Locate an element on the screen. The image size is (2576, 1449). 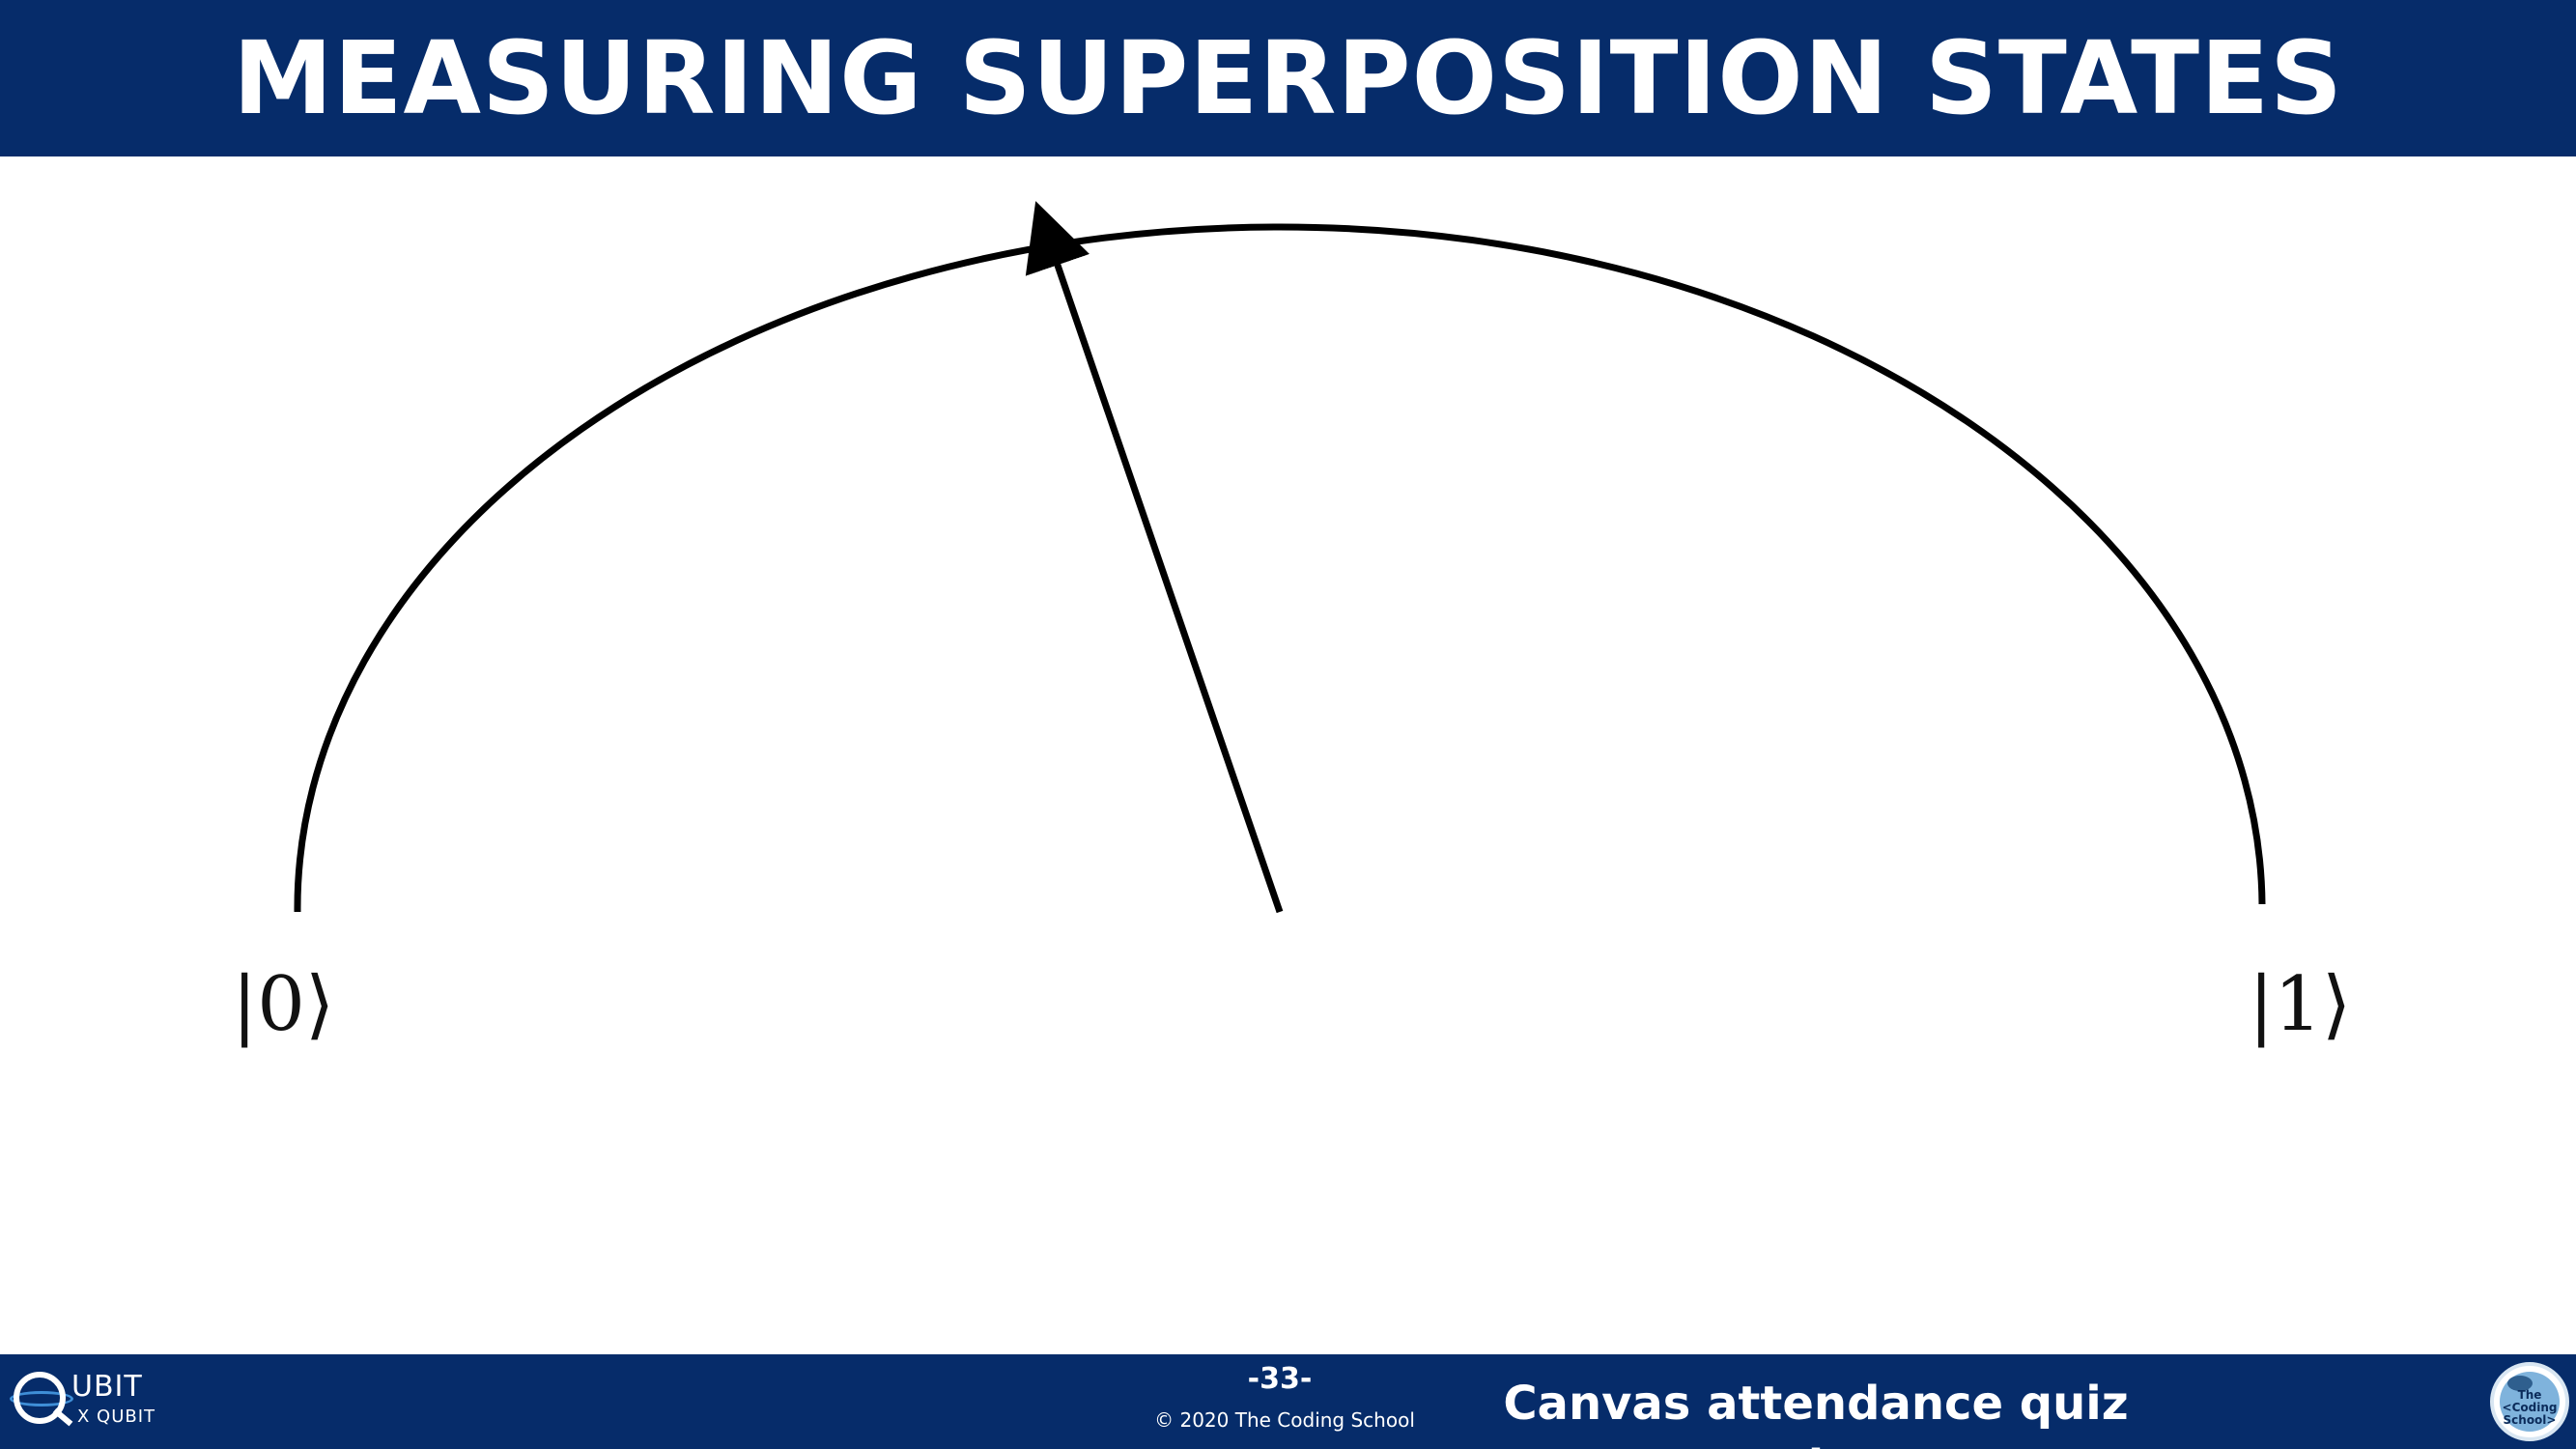
slide-title: MEASURING SUPERPOSITION STATES is located at coordinates (1288, 78).